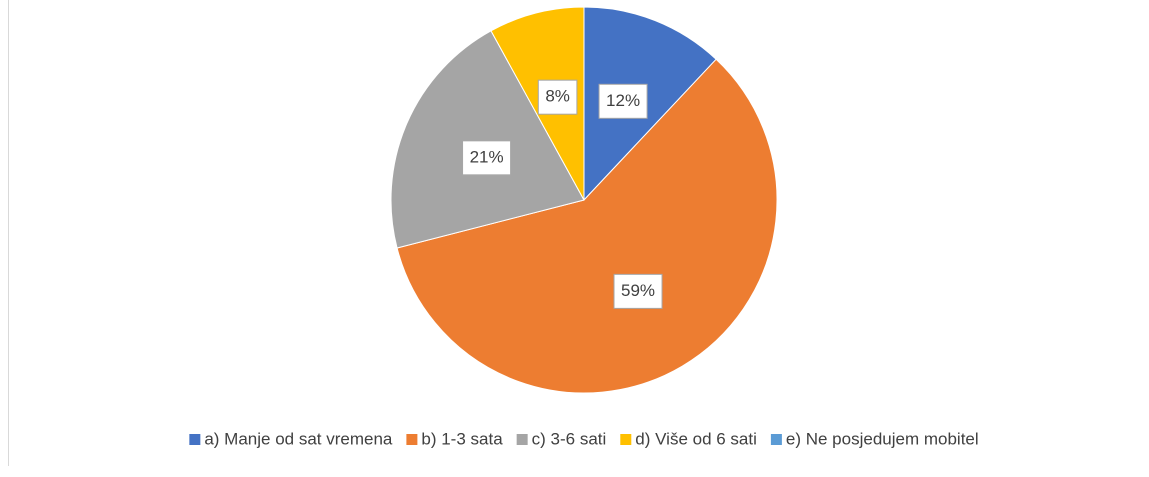 This screenshot has width=1149, height=477. I want to click on legend-label: e) Ne posjedujem mobitel, so click(882, 438).